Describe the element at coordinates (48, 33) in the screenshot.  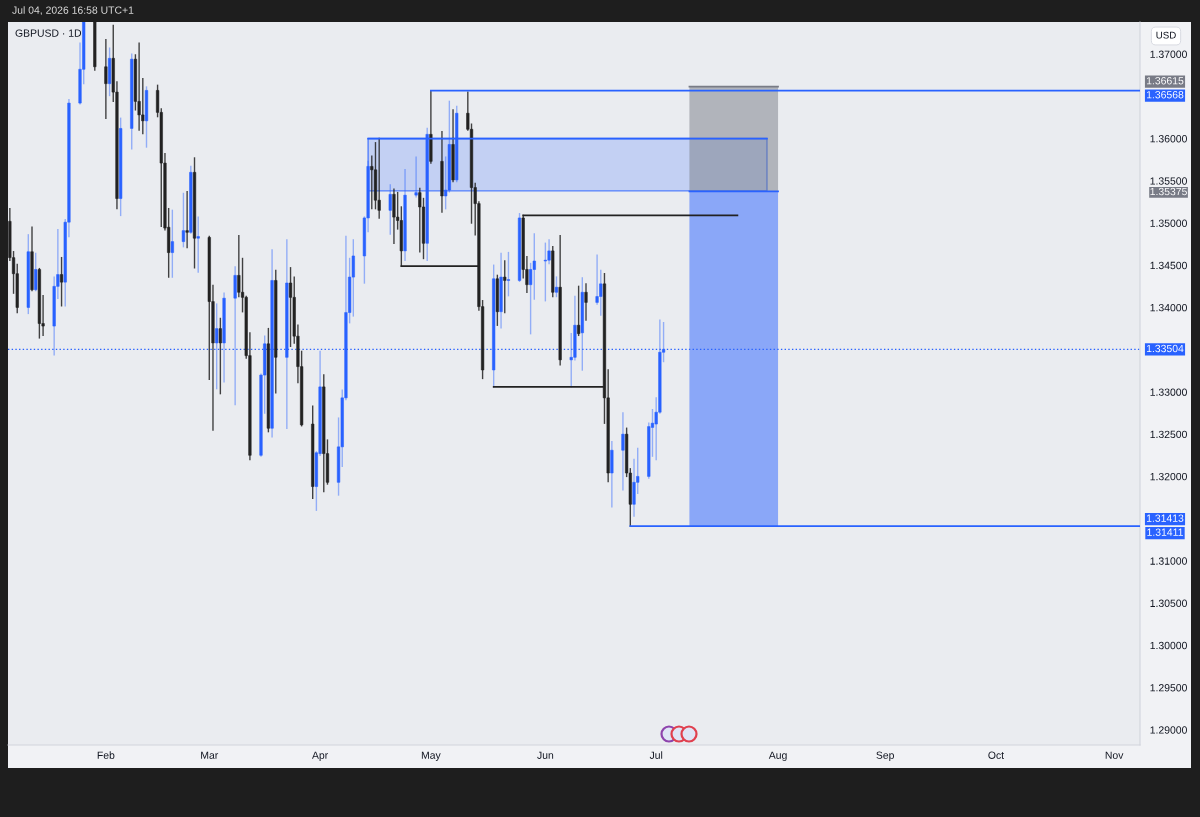
I see `text: GBPUSD · 1D` at that location.